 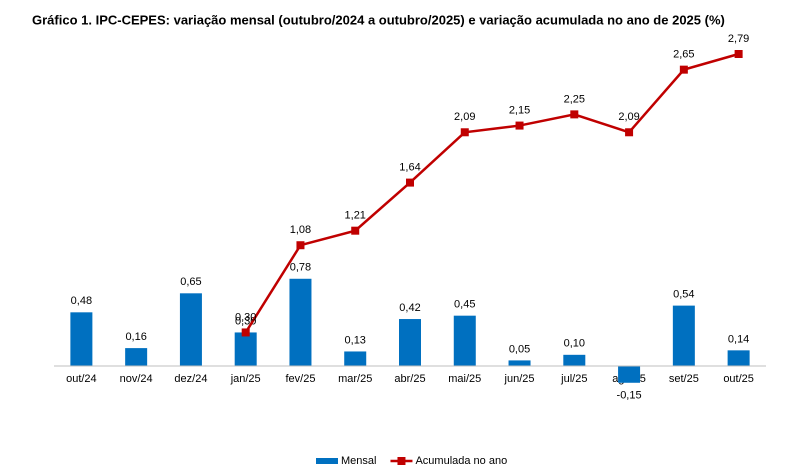 What do you see at coordinates (300, 230) in the screenshot?
I see `data-label: 1,08` at bounding box center [300, 230].